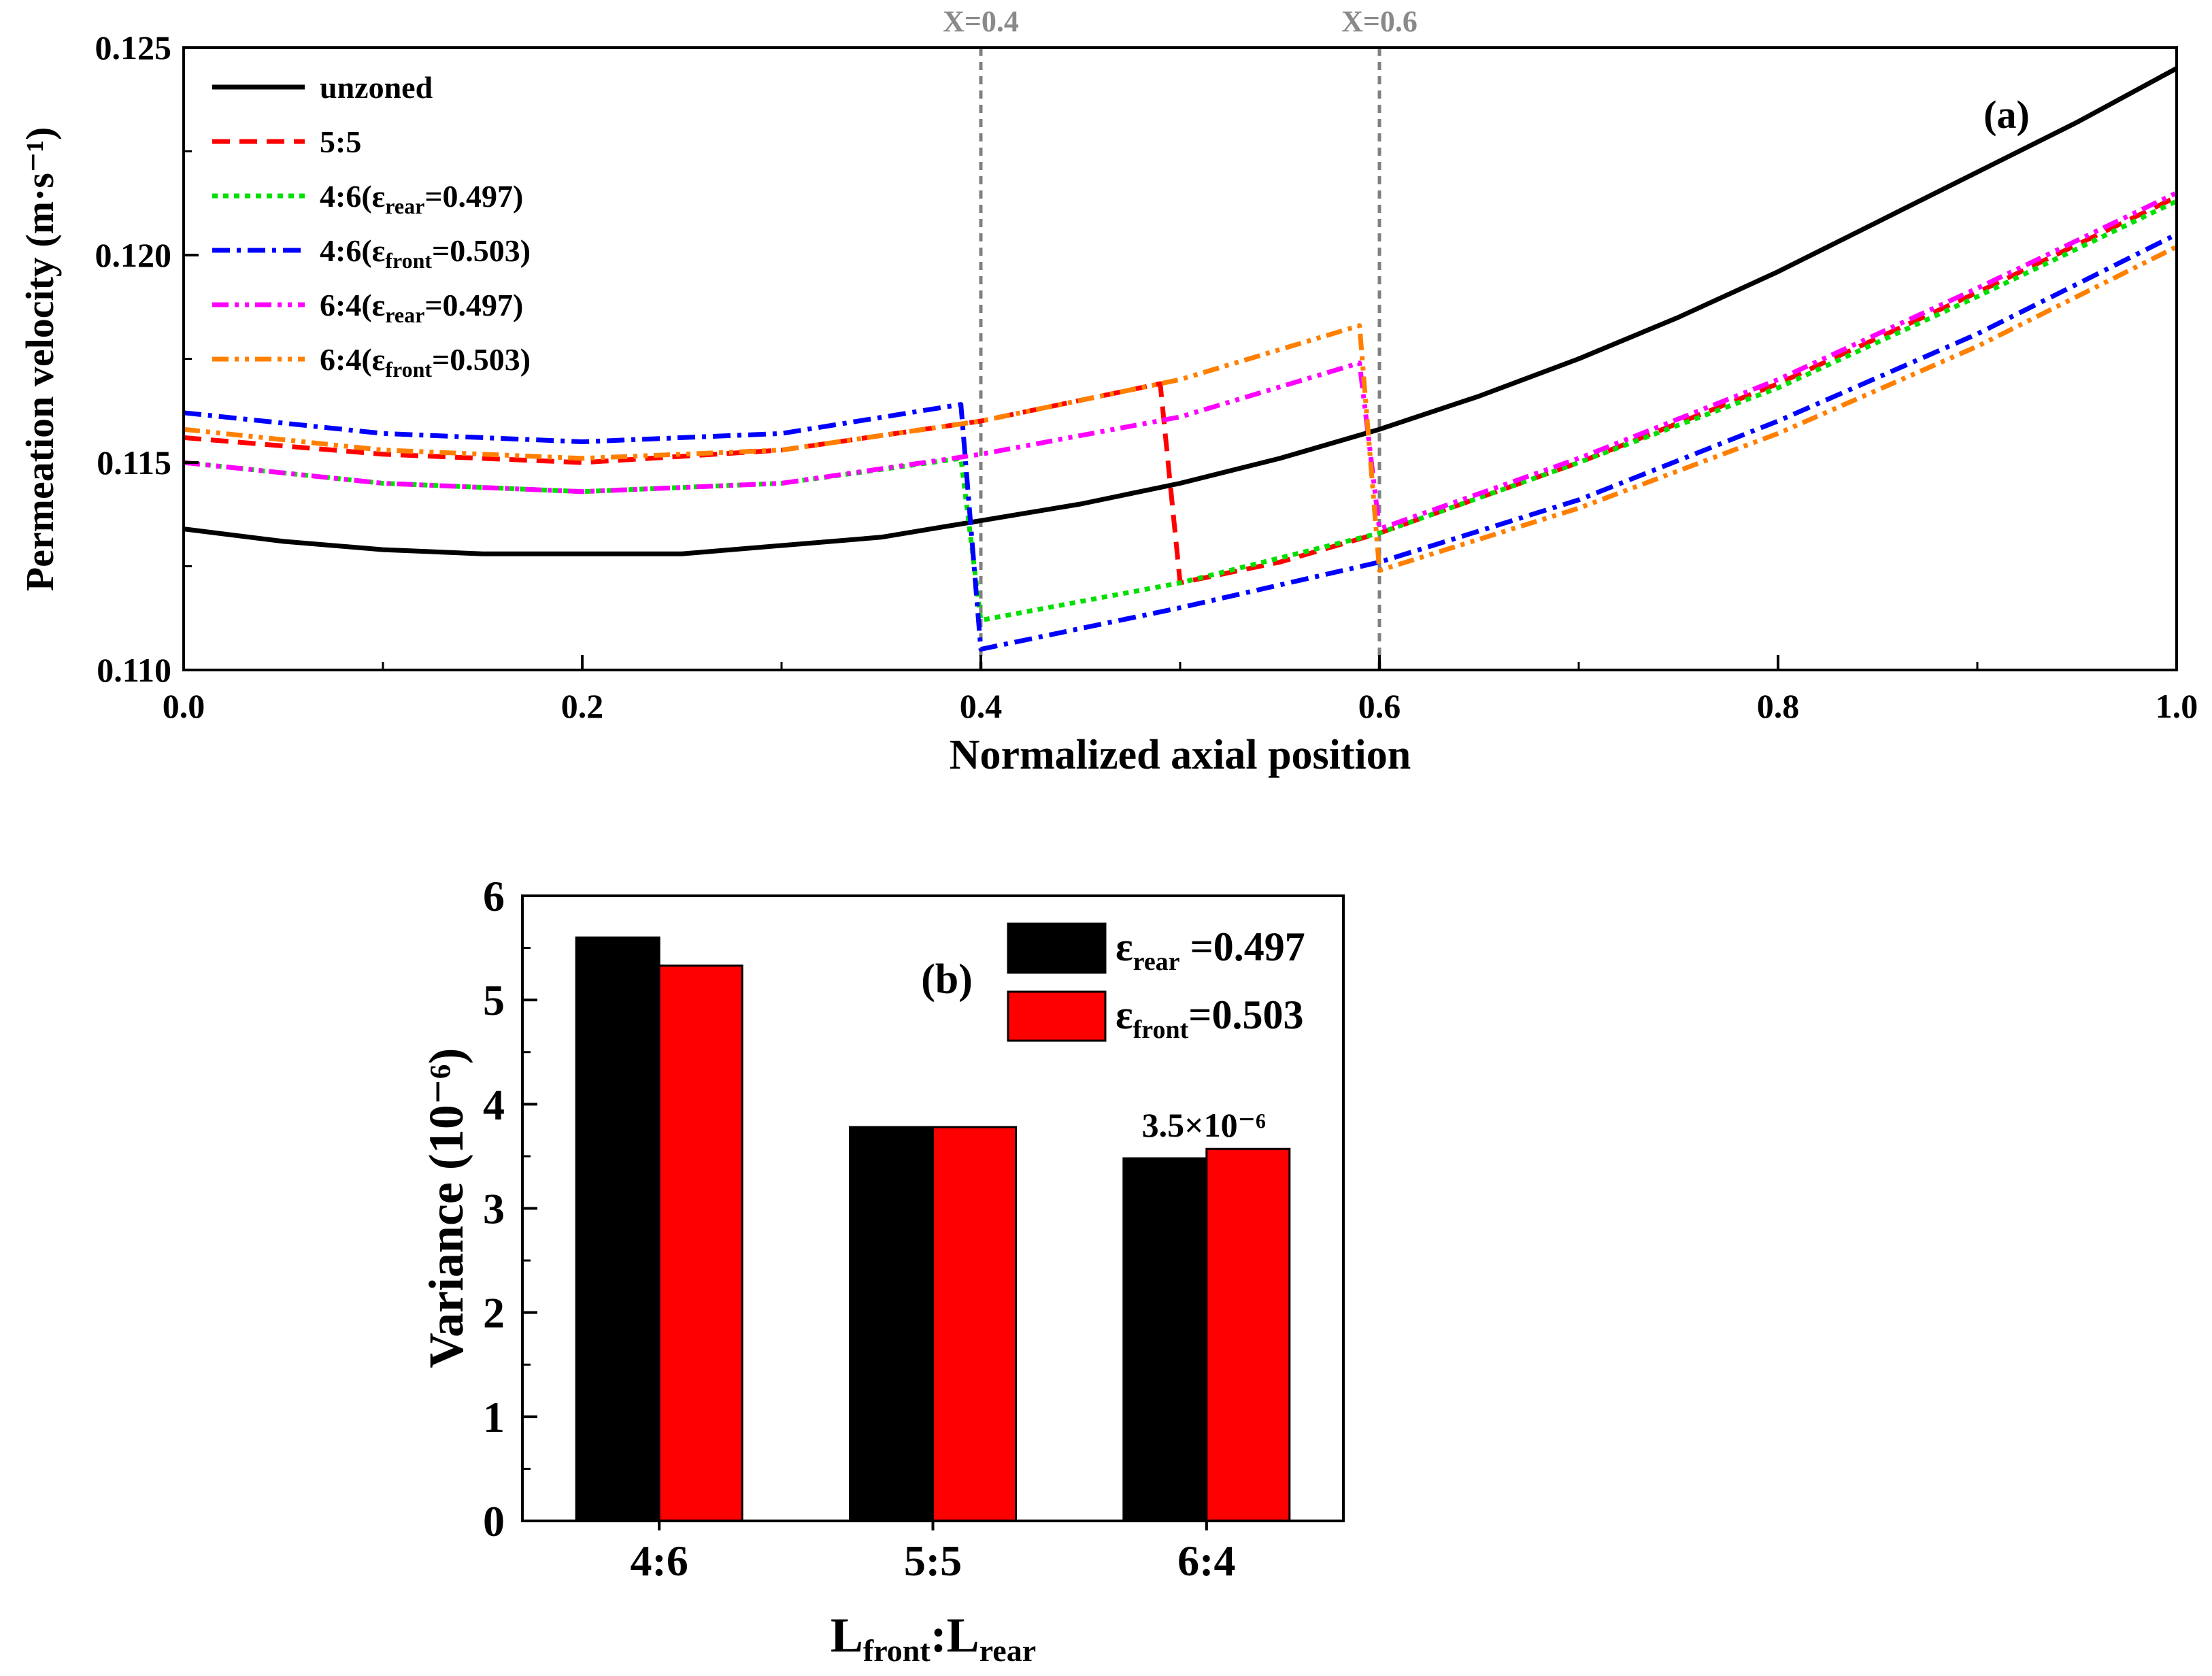 Image resolution: width=2212 pixels, height=1676 pixels. I want to click on x-tick-label-2: 0.4, so click(981, 706).